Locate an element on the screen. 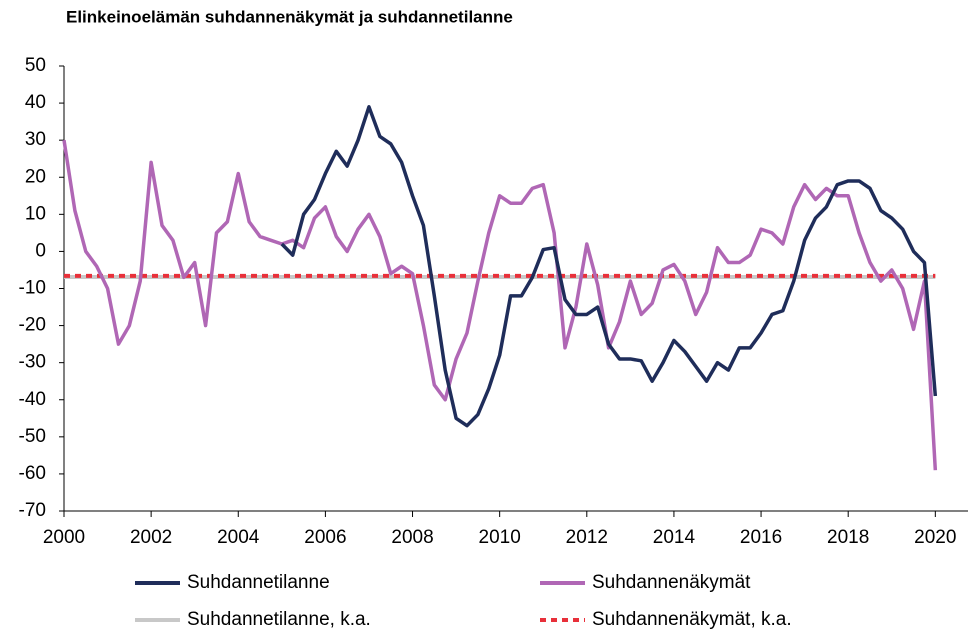 This screenshot has width=970, height=636. x-tick-label: 2016 is located at coordinates (761, 537).